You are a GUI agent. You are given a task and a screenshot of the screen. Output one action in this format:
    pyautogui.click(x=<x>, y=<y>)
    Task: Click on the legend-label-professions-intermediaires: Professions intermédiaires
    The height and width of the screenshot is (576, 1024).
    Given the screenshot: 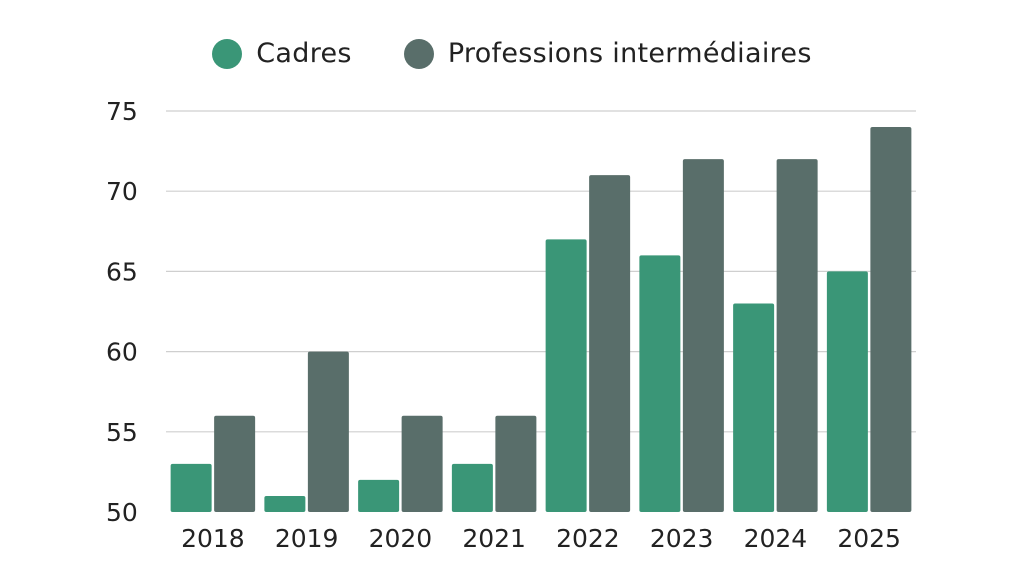 What is the action you would take?
    pyautogui.click(x=629, y=53)
    